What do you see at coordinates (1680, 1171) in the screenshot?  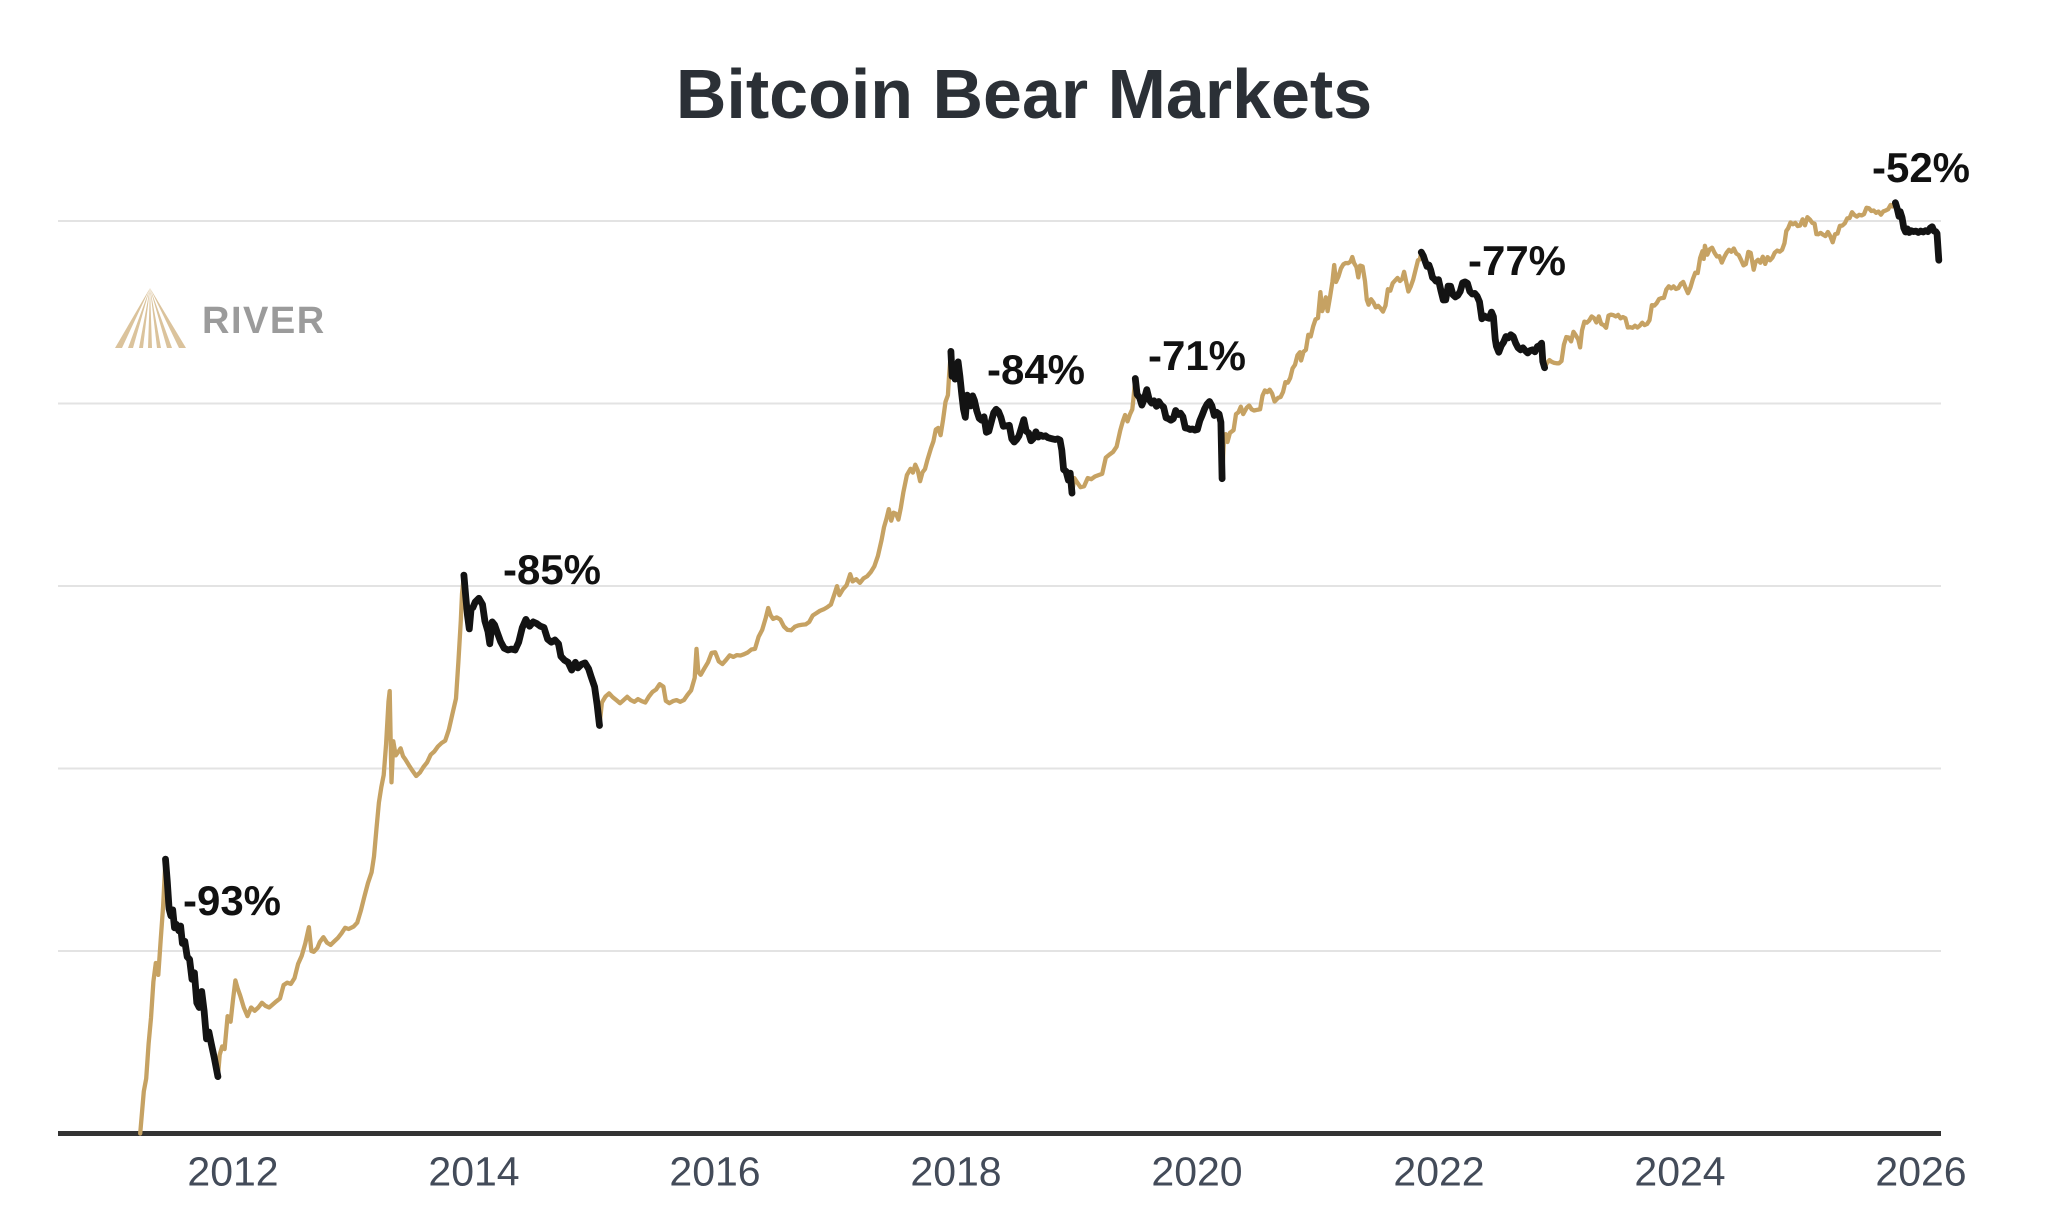 I see `x-tick-label-2024: 2024` at bounding box center [1680, 1171].